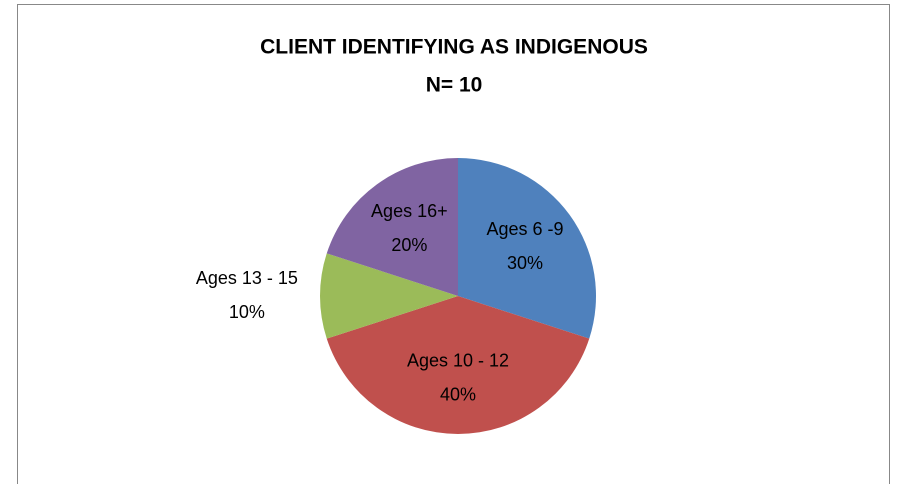 This screenshot has width=907, height=484. I want to click on slice-label: Ages 13 - 15, so click(247, 278).